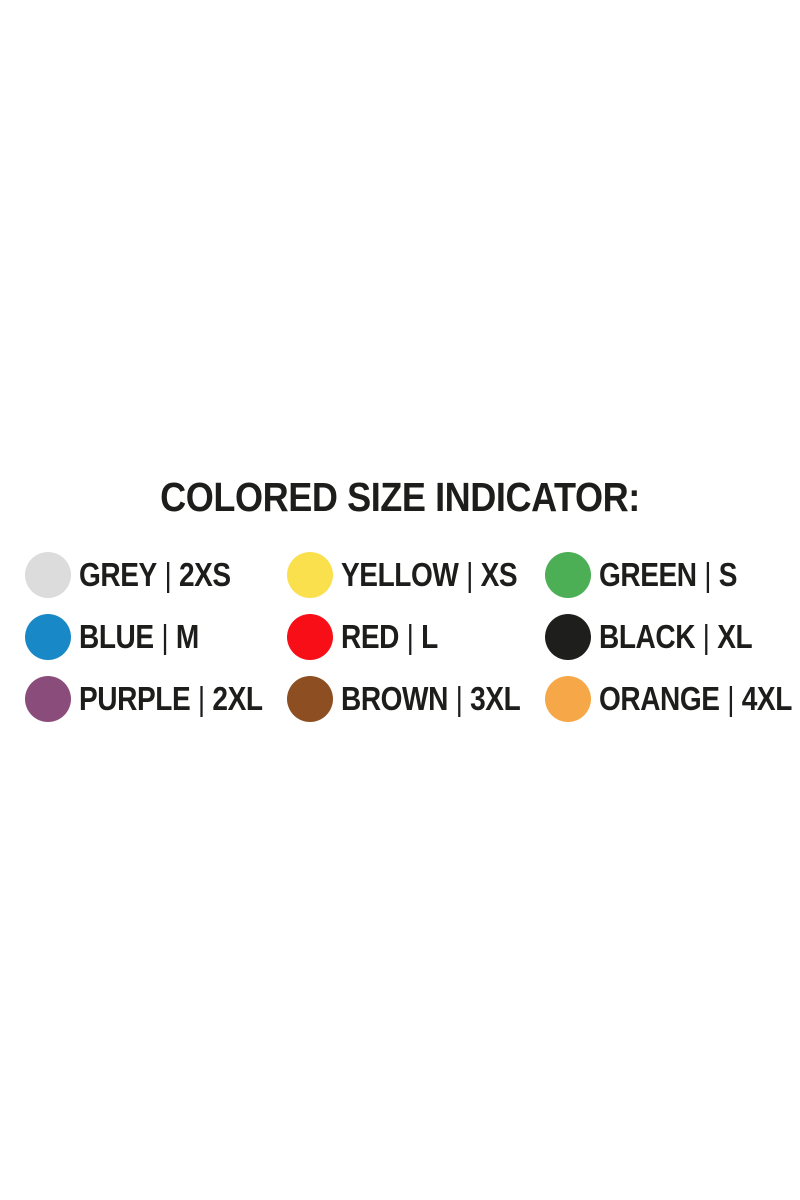  I want to click on color-swatch-grey, so click(48, 575).